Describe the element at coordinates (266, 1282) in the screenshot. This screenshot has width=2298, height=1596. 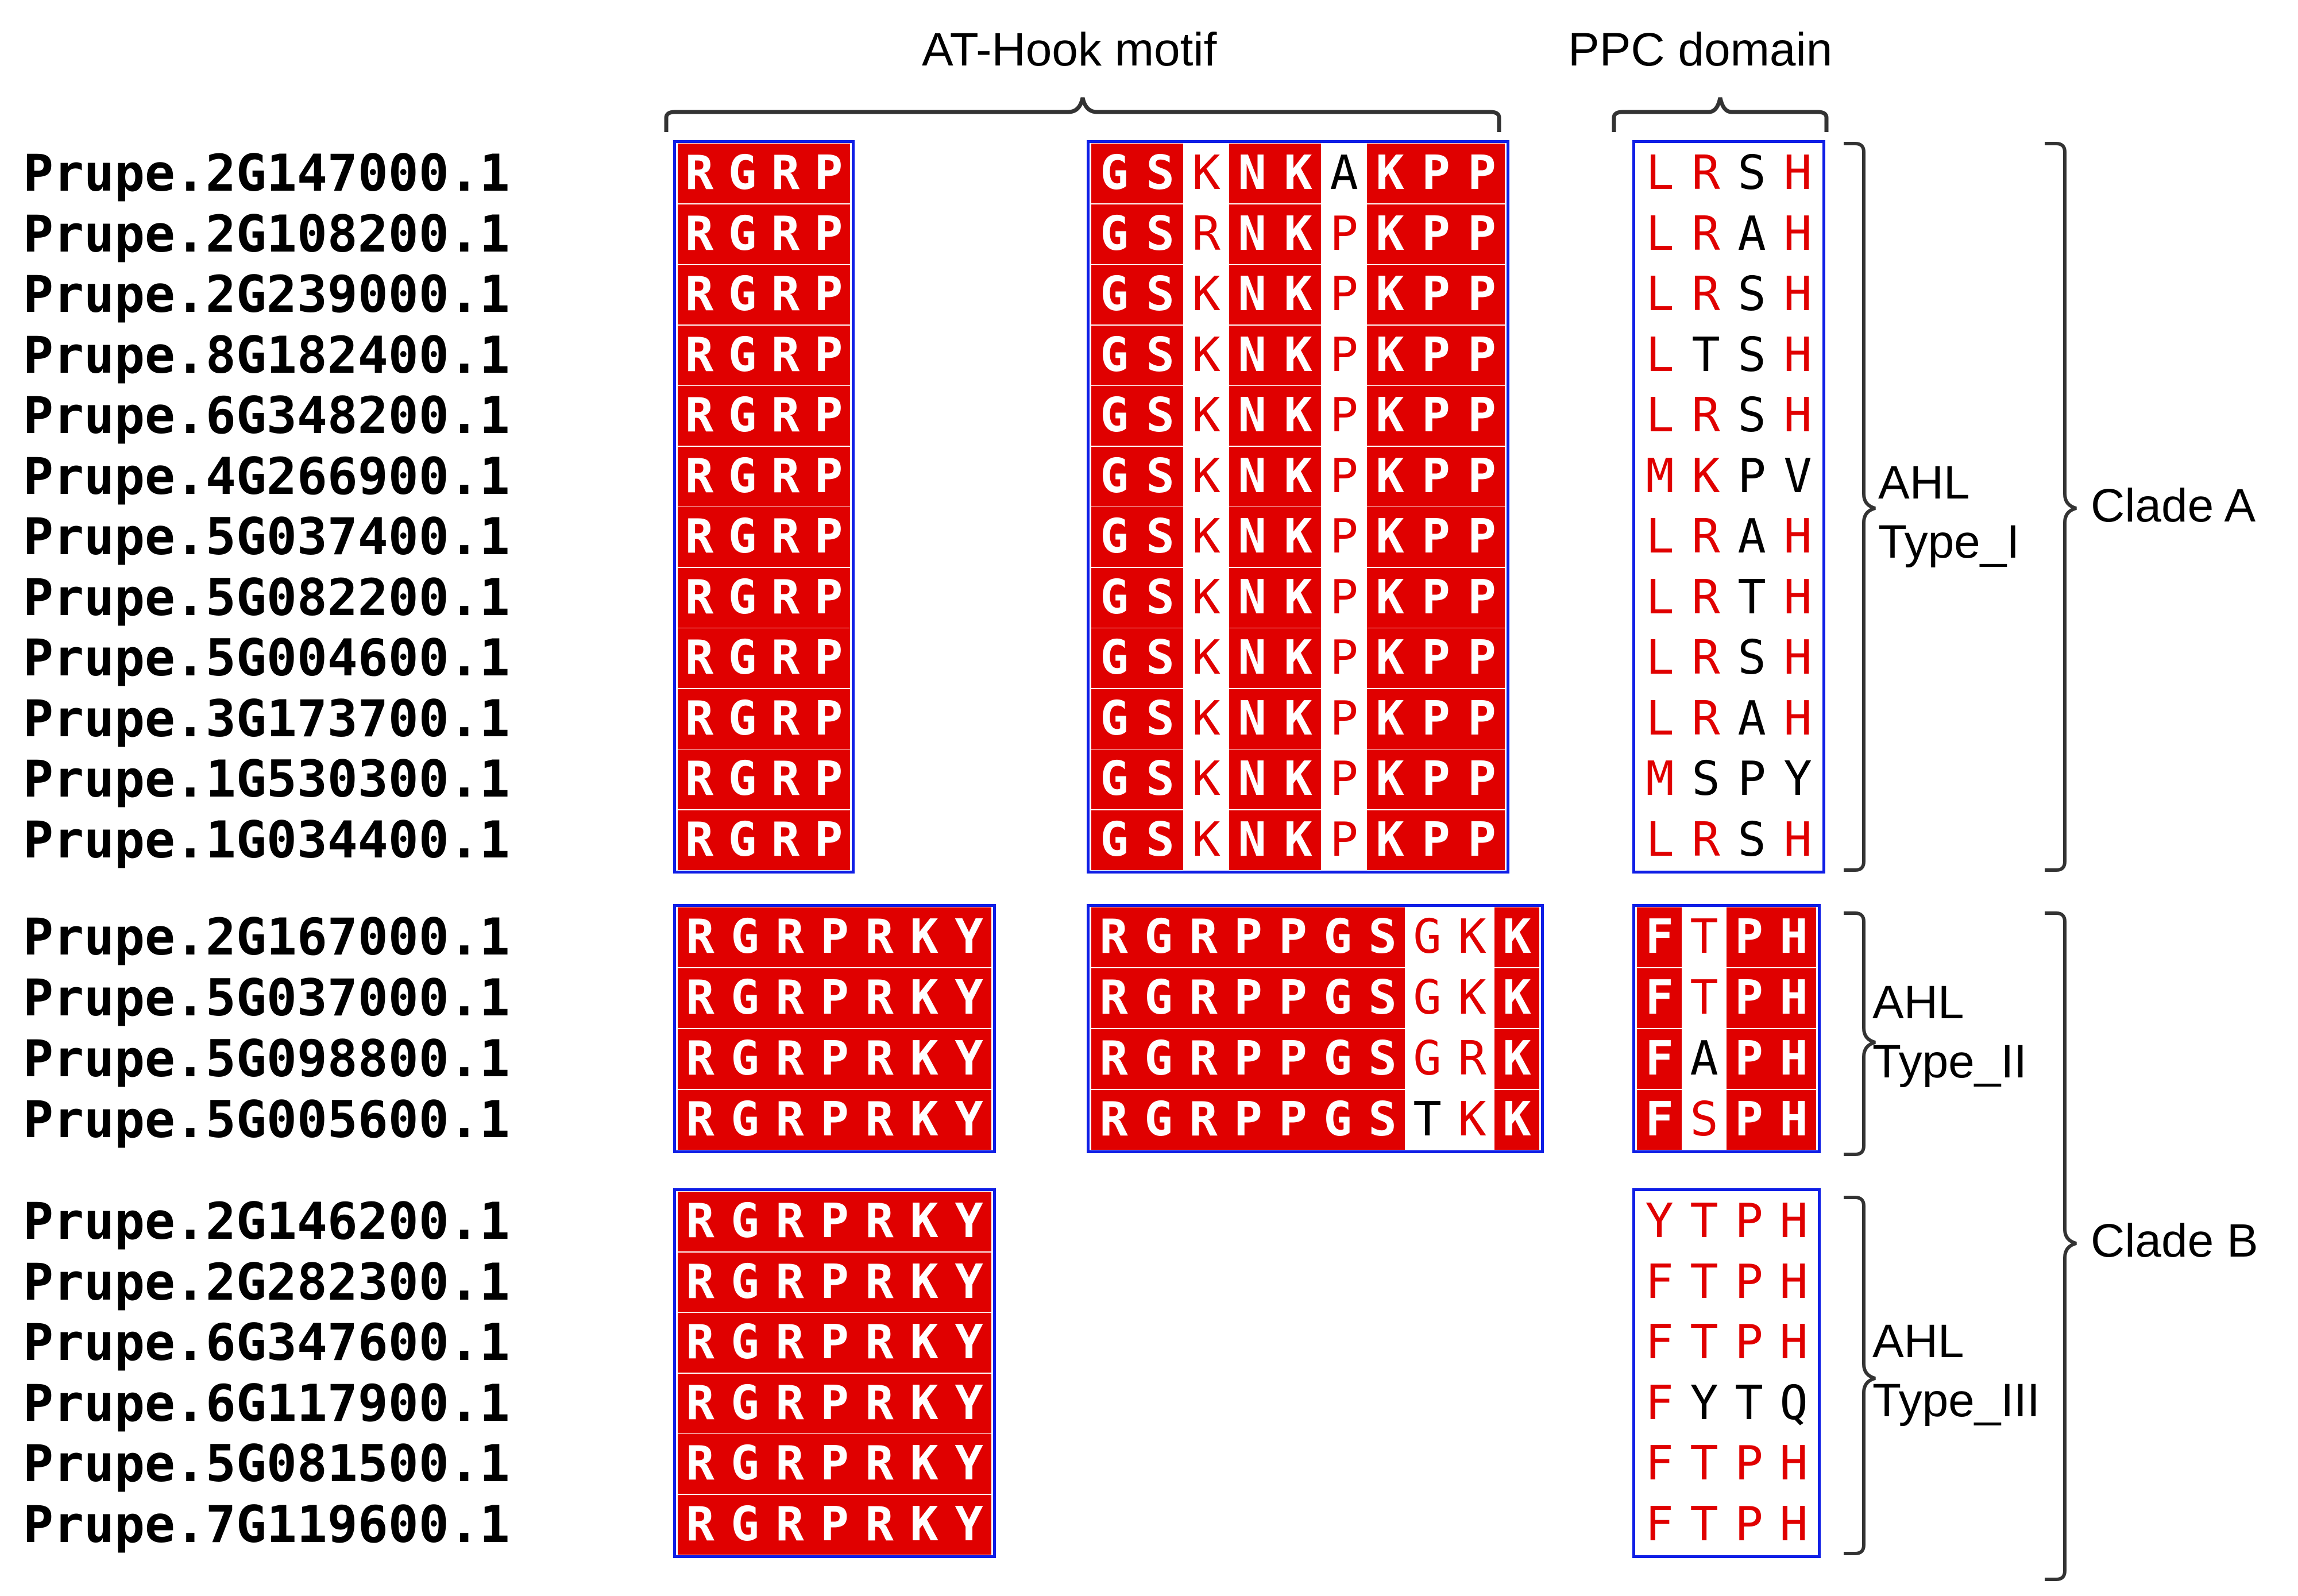
I see `sequence-id: Prupe.2G282300.1` at that location.